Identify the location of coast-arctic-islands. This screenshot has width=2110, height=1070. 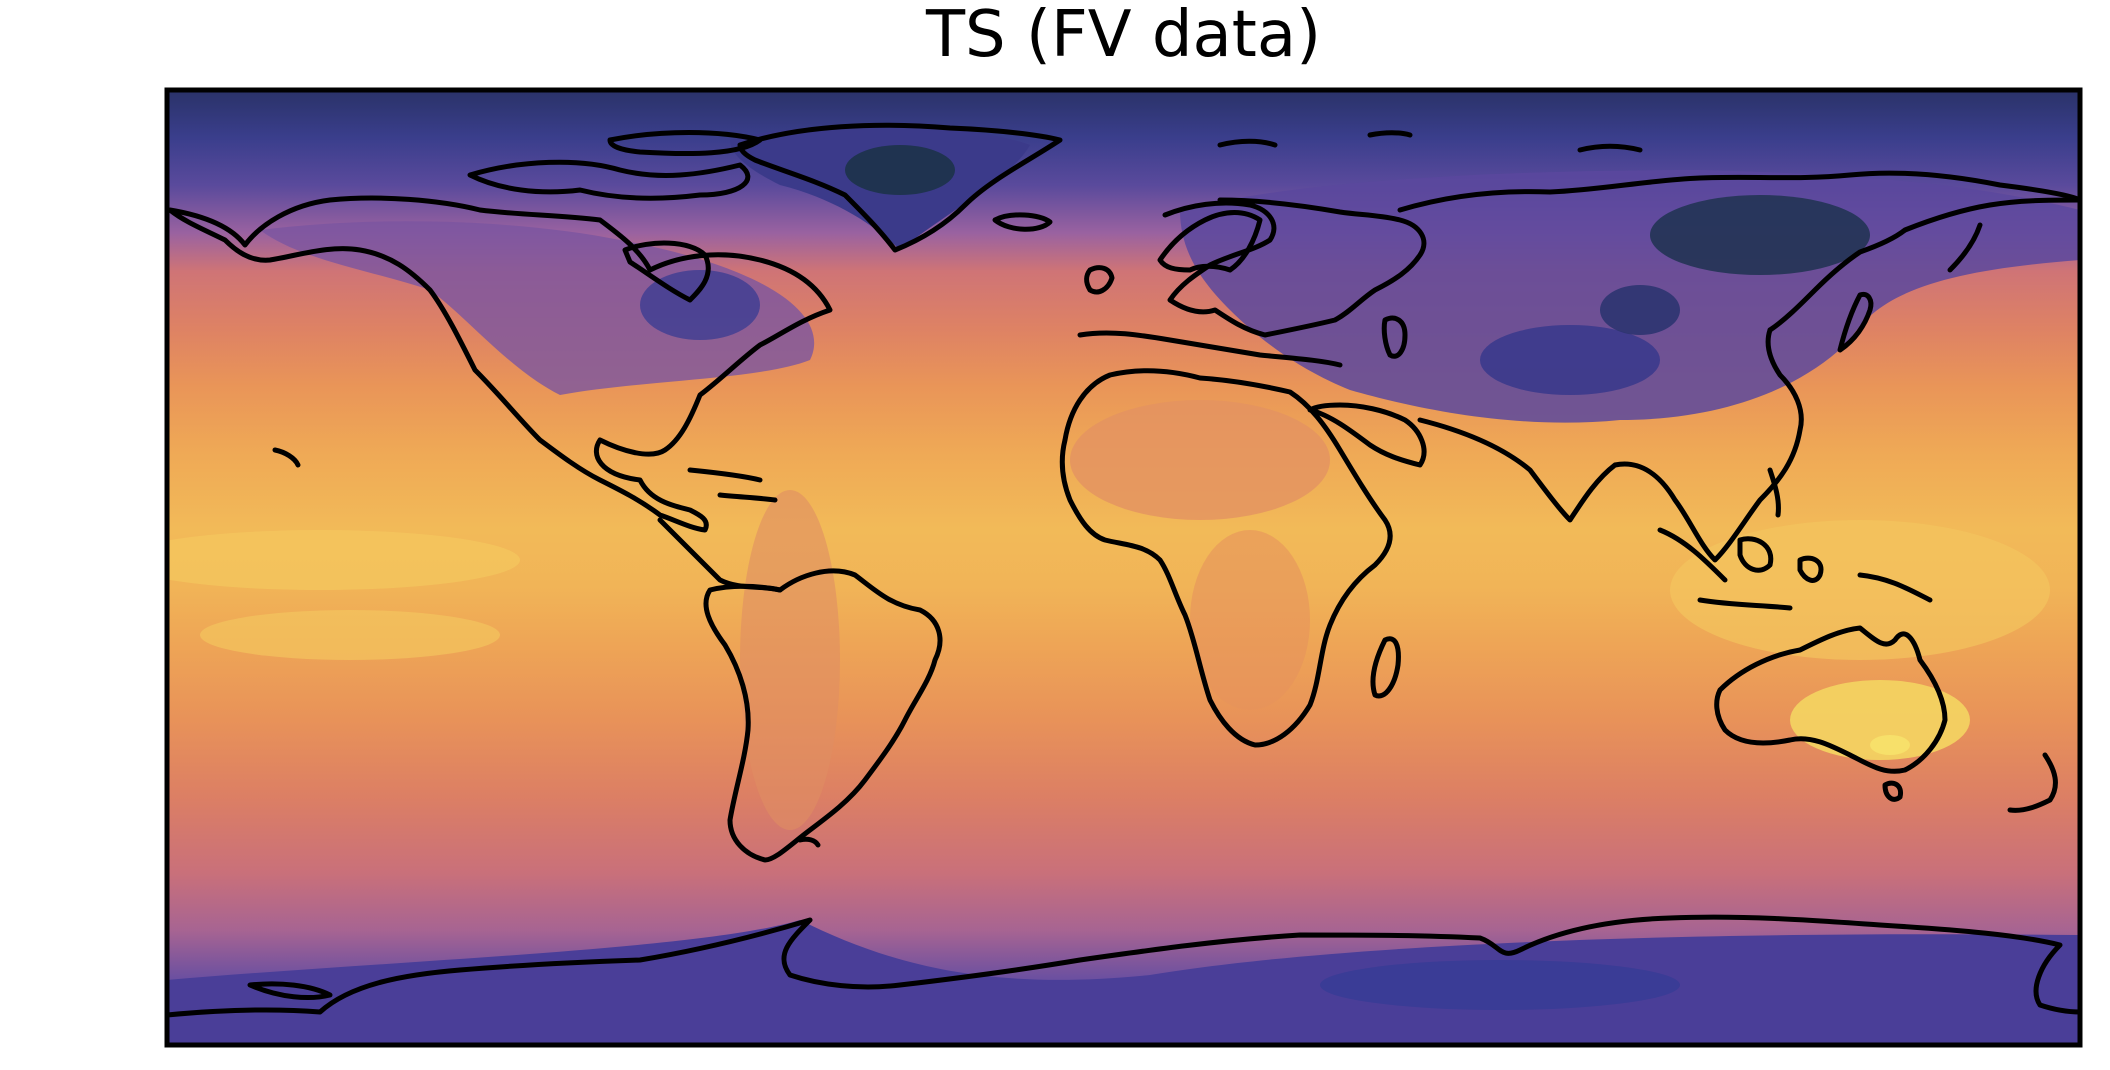
(1430, 141).